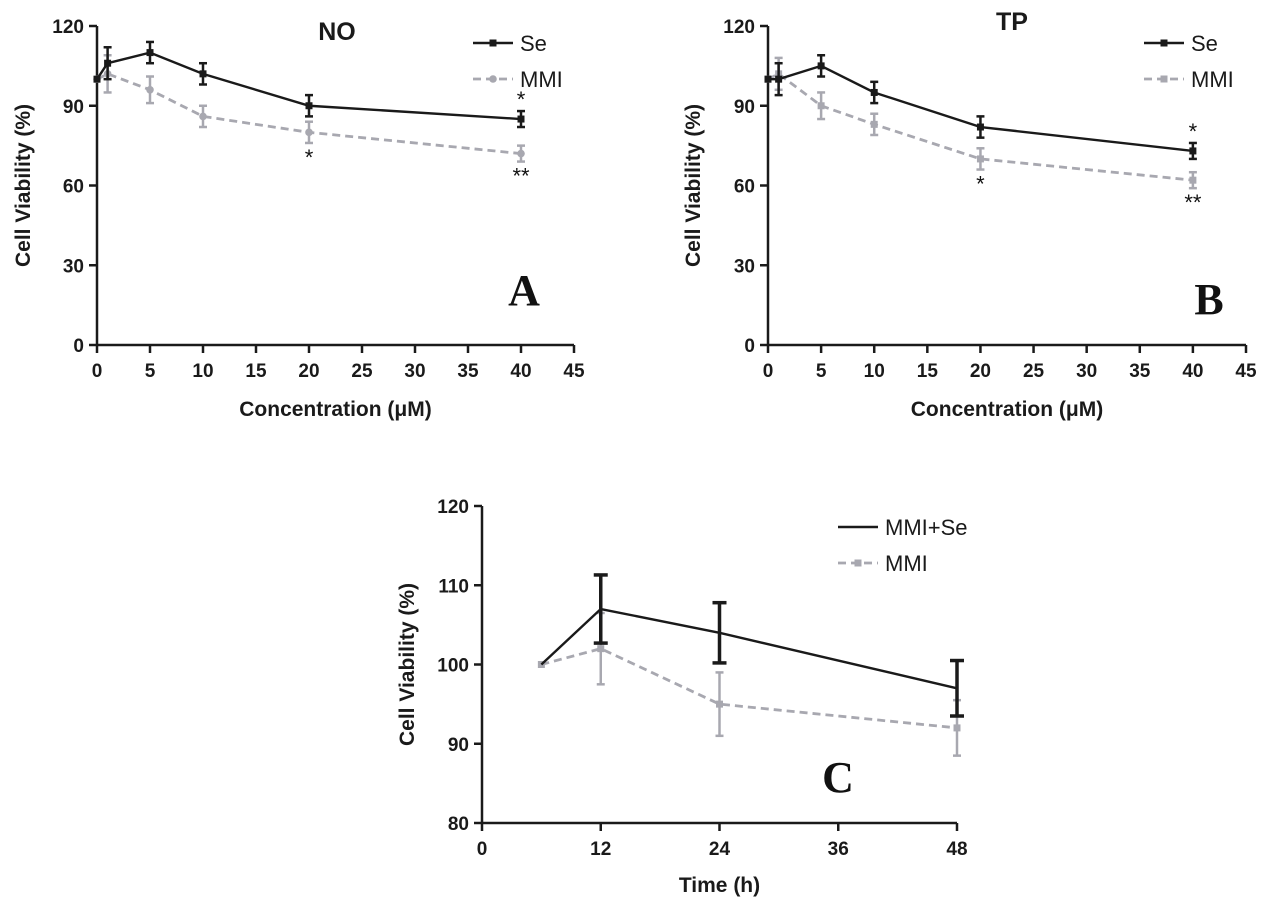  What do you see at coordinates (600, 849) in the screenshot?
I see `x-tick-label: 12` at bounding box center [600, 849].